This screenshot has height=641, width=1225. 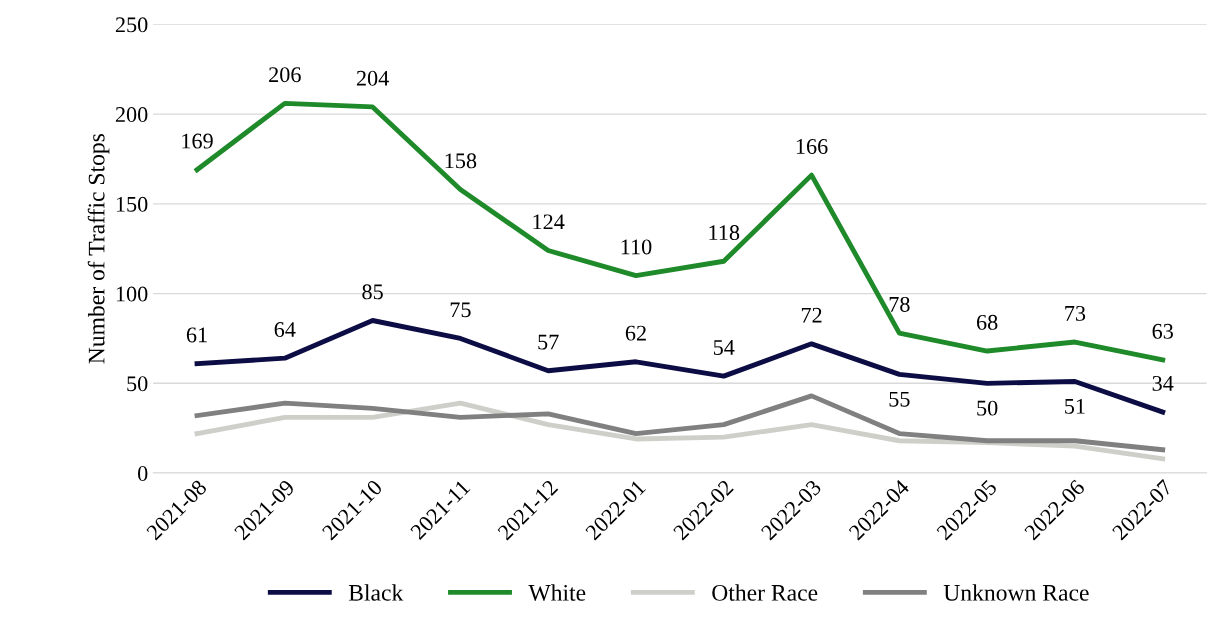 I want to click on y-tick-label: 50, so click(x=137, y=384).